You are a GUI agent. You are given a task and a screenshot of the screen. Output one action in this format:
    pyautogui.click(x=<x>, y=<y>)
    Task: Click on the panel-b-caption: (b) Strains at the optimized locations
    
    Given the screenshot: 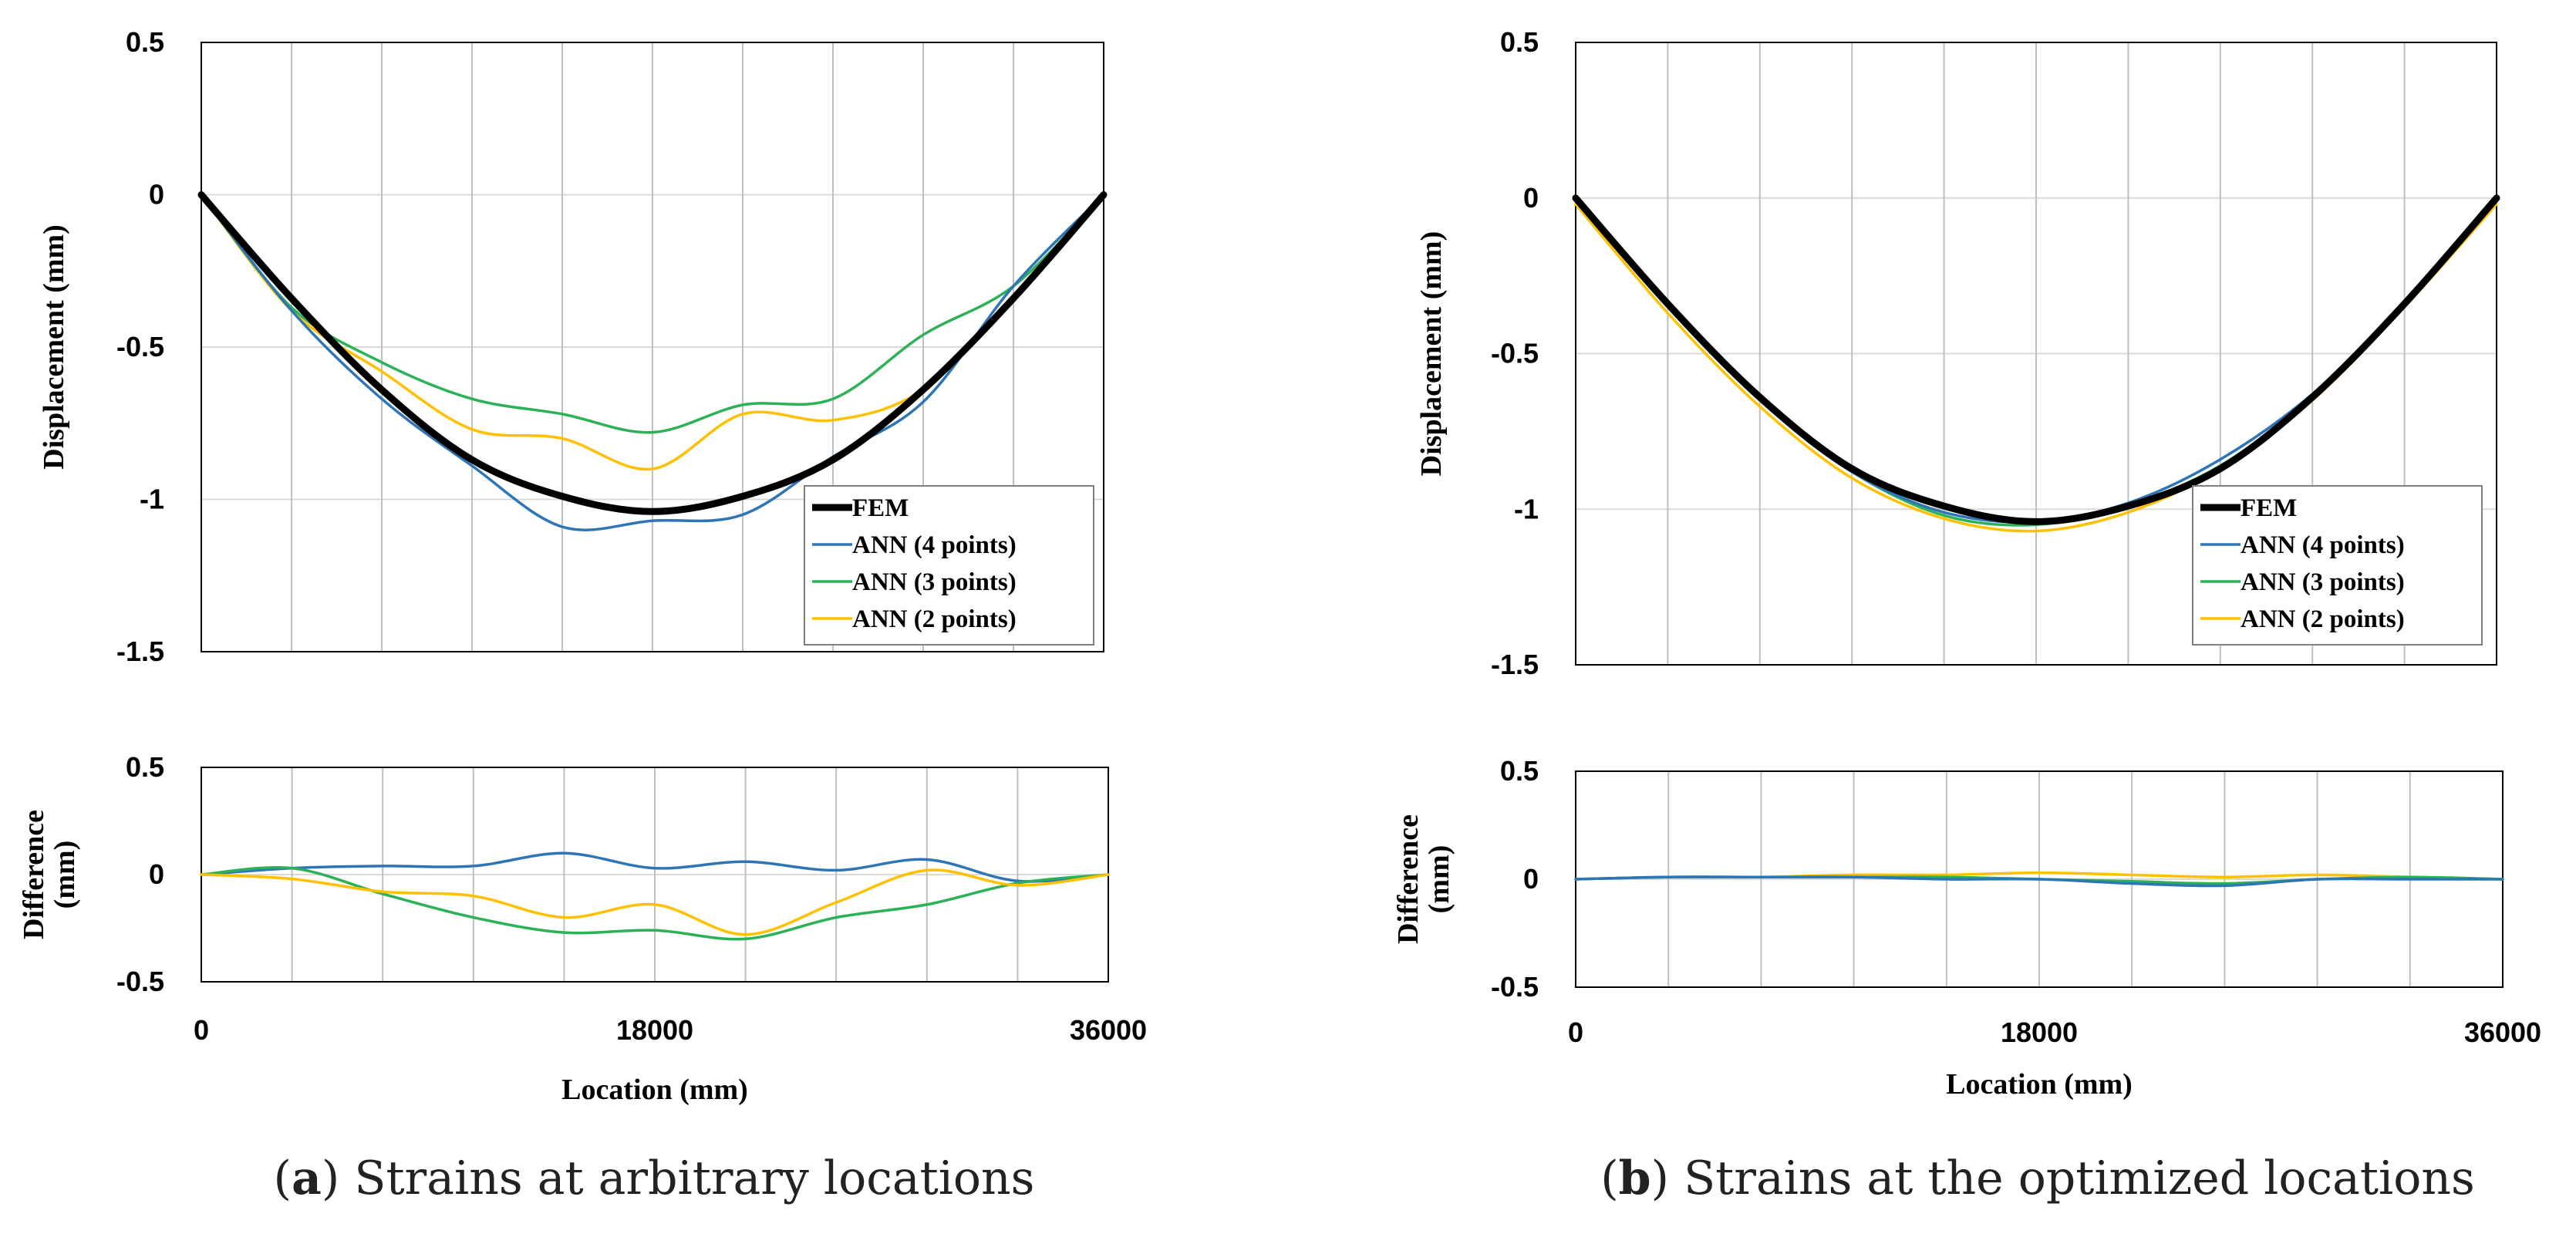 What is the action you would take?
    pyautogui.click(x=2037, y=1178)
    